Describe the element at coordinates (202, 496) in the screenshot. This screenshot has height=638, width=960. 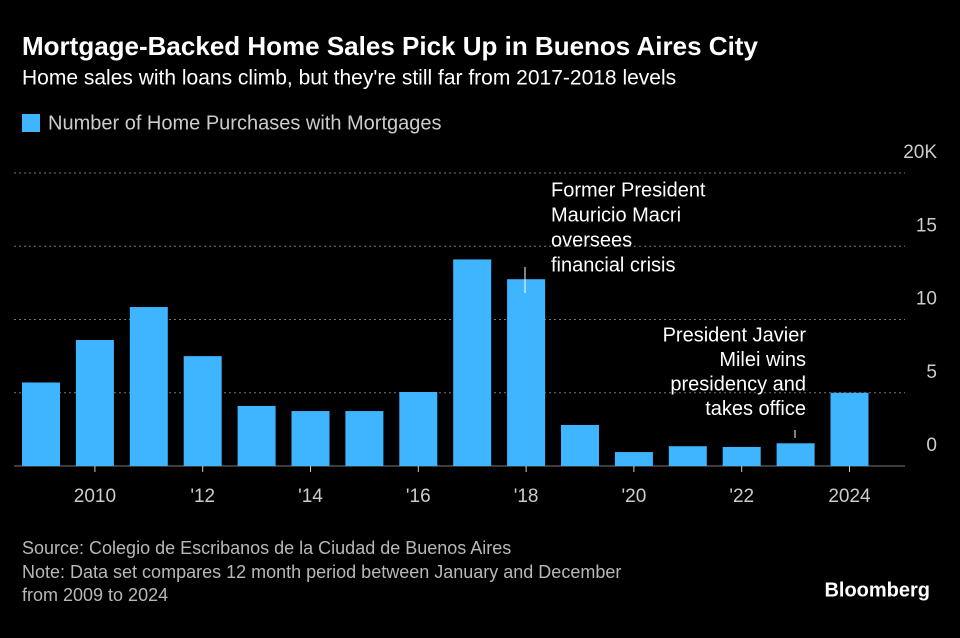
I see `x-tick-label: '12` at that location.